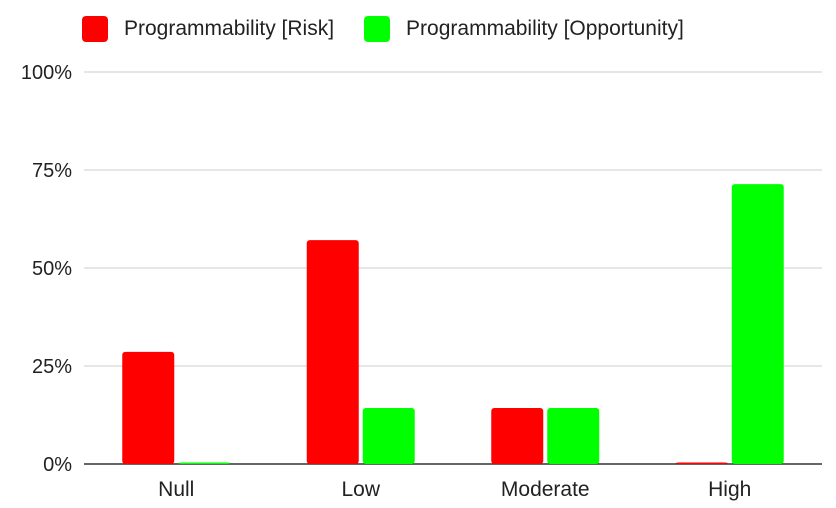 Image resolution: width=836 pixels, height=508 pixels. What do you see at coordinates (360, 489) in the screenshot?
I see `x-tick-label: Low` at bounding box center [360, 489].